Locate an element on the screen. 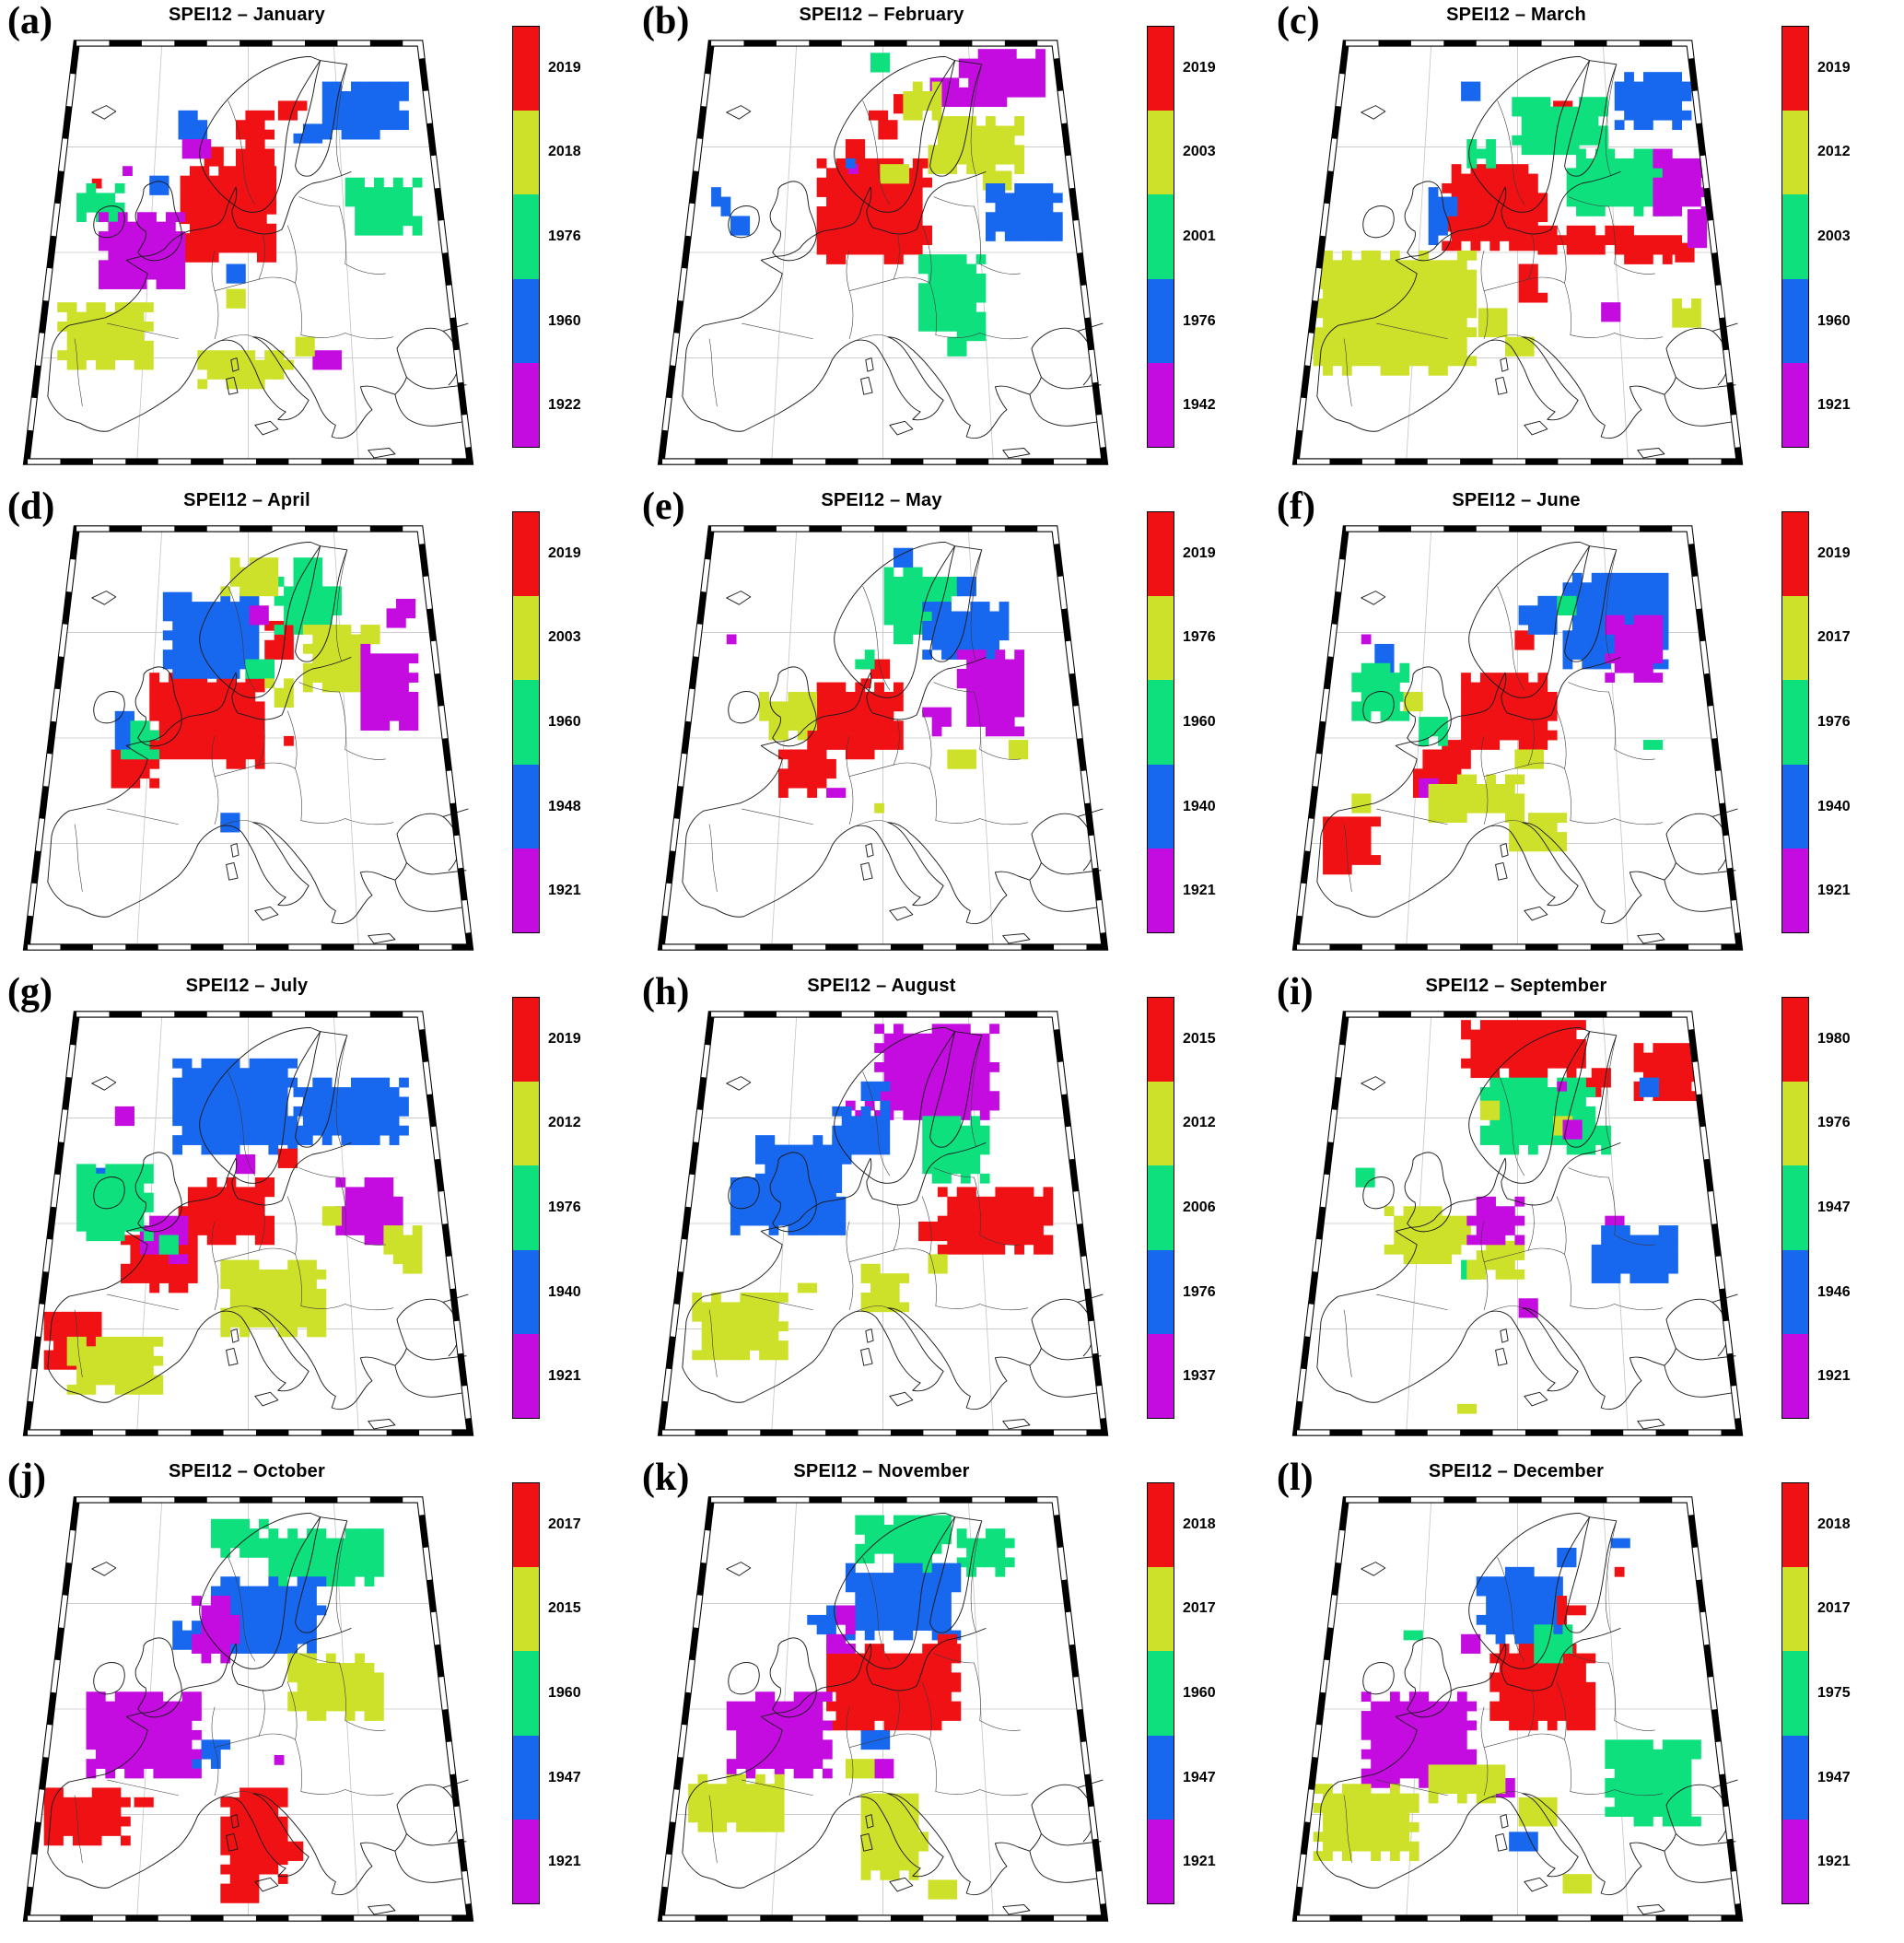 The image size is (1904, 1943). panel-title: SPEI12 – August is located at coordinates (881, 986).